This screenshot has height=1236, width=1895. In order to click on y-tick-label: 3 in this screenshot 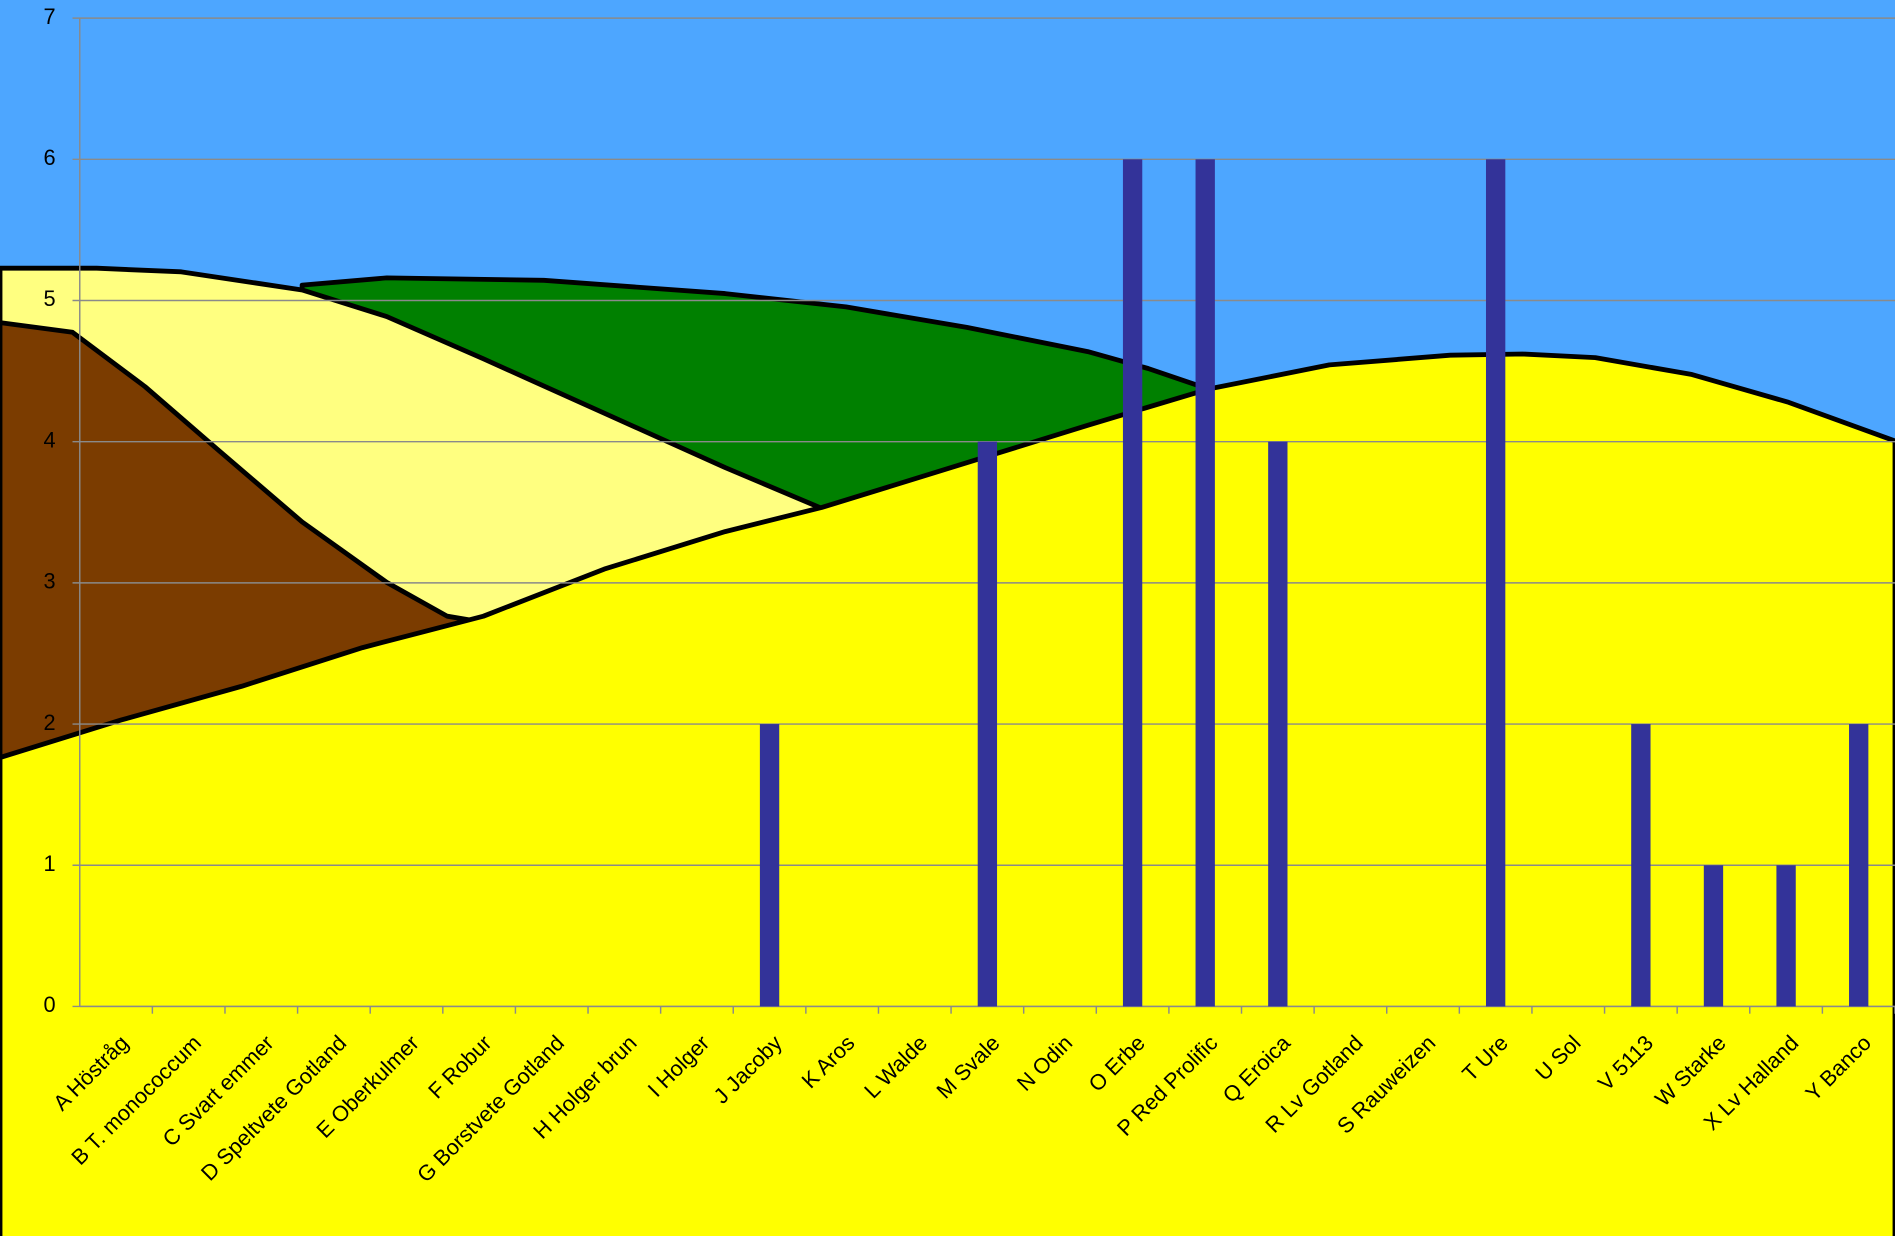, I will do `click(49, 581)`.